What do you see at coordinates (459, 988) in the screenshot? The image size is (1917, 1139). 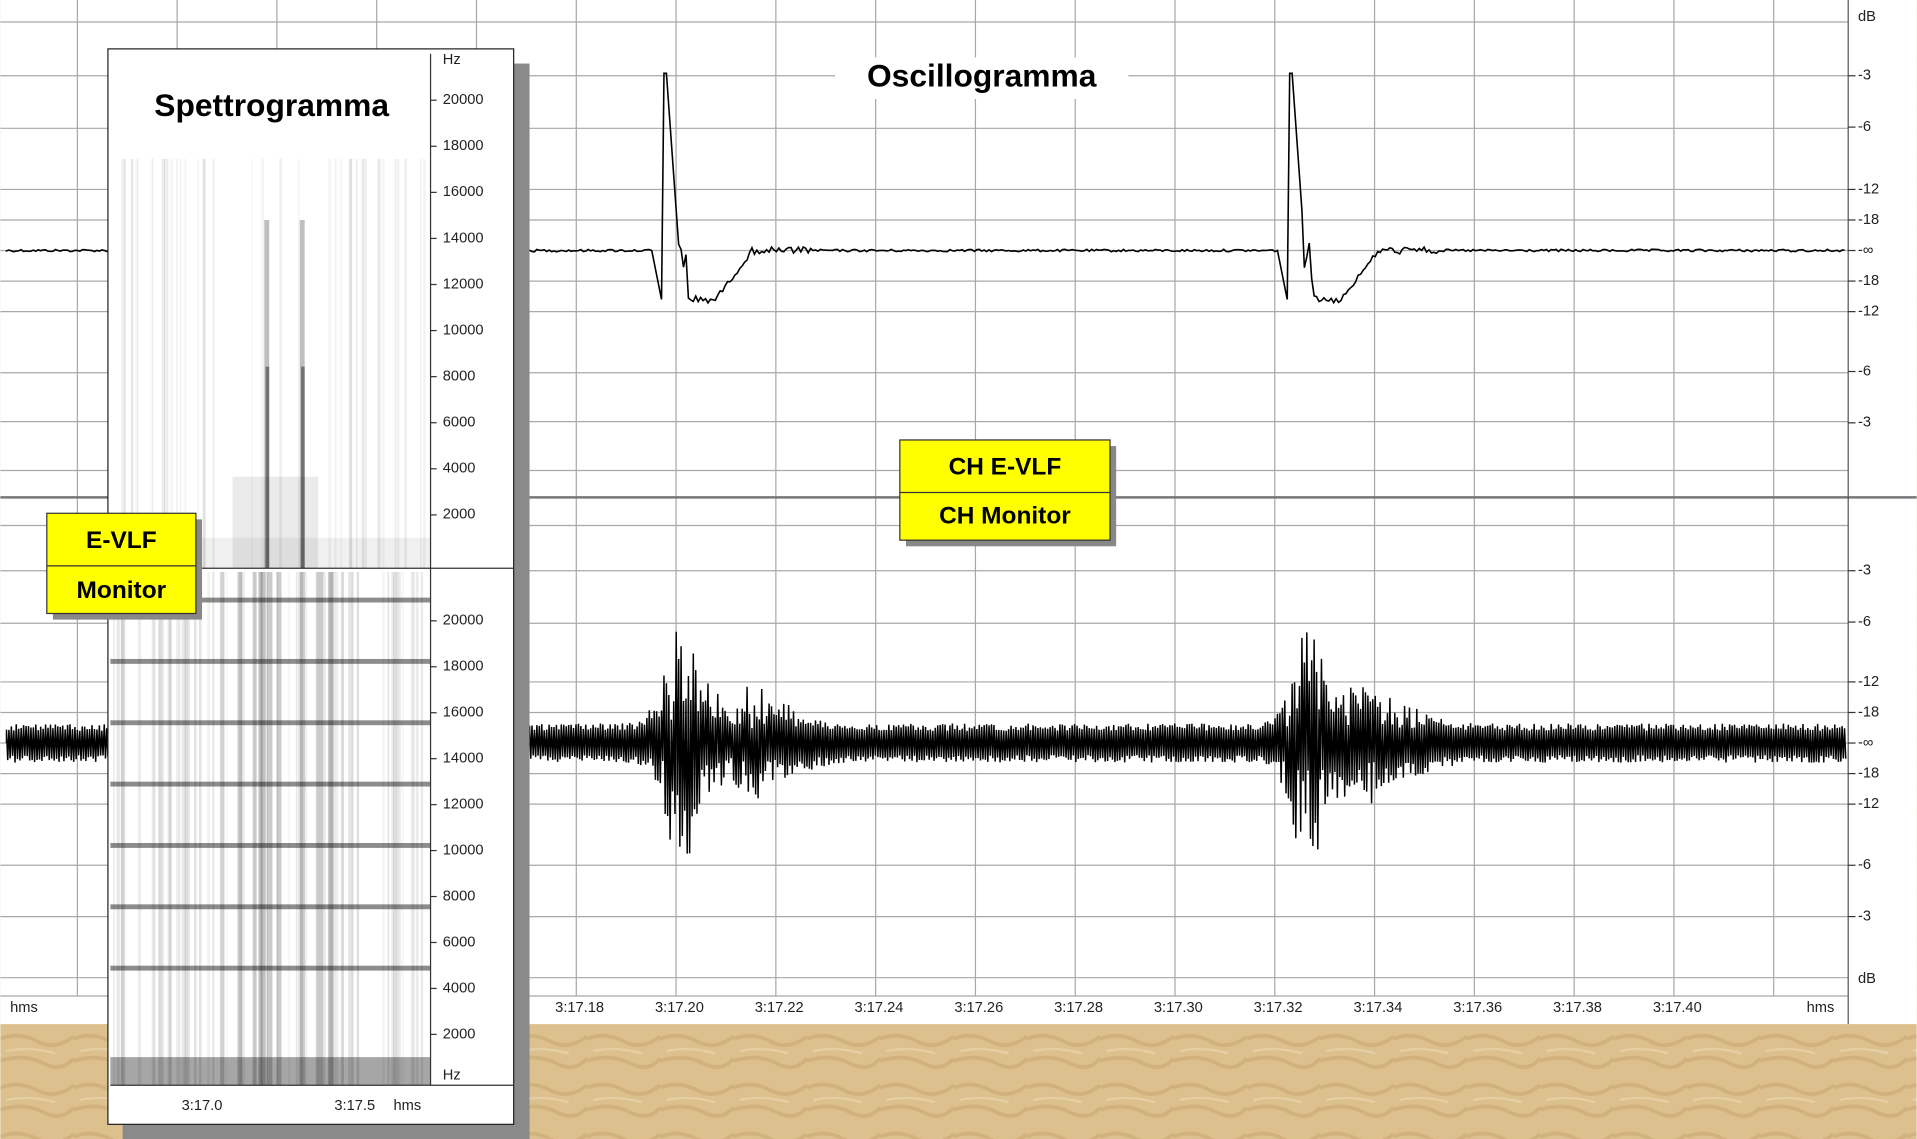 I see `freq-tick-label: 4000` at bounding box center [459, 988].